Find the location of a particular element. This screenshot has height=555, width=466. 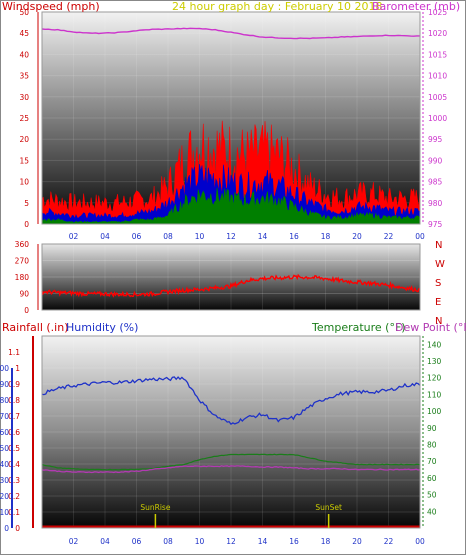

graph-day-title: 24 hour graph day : February 10 2018 is located at coordinates (277, 6).